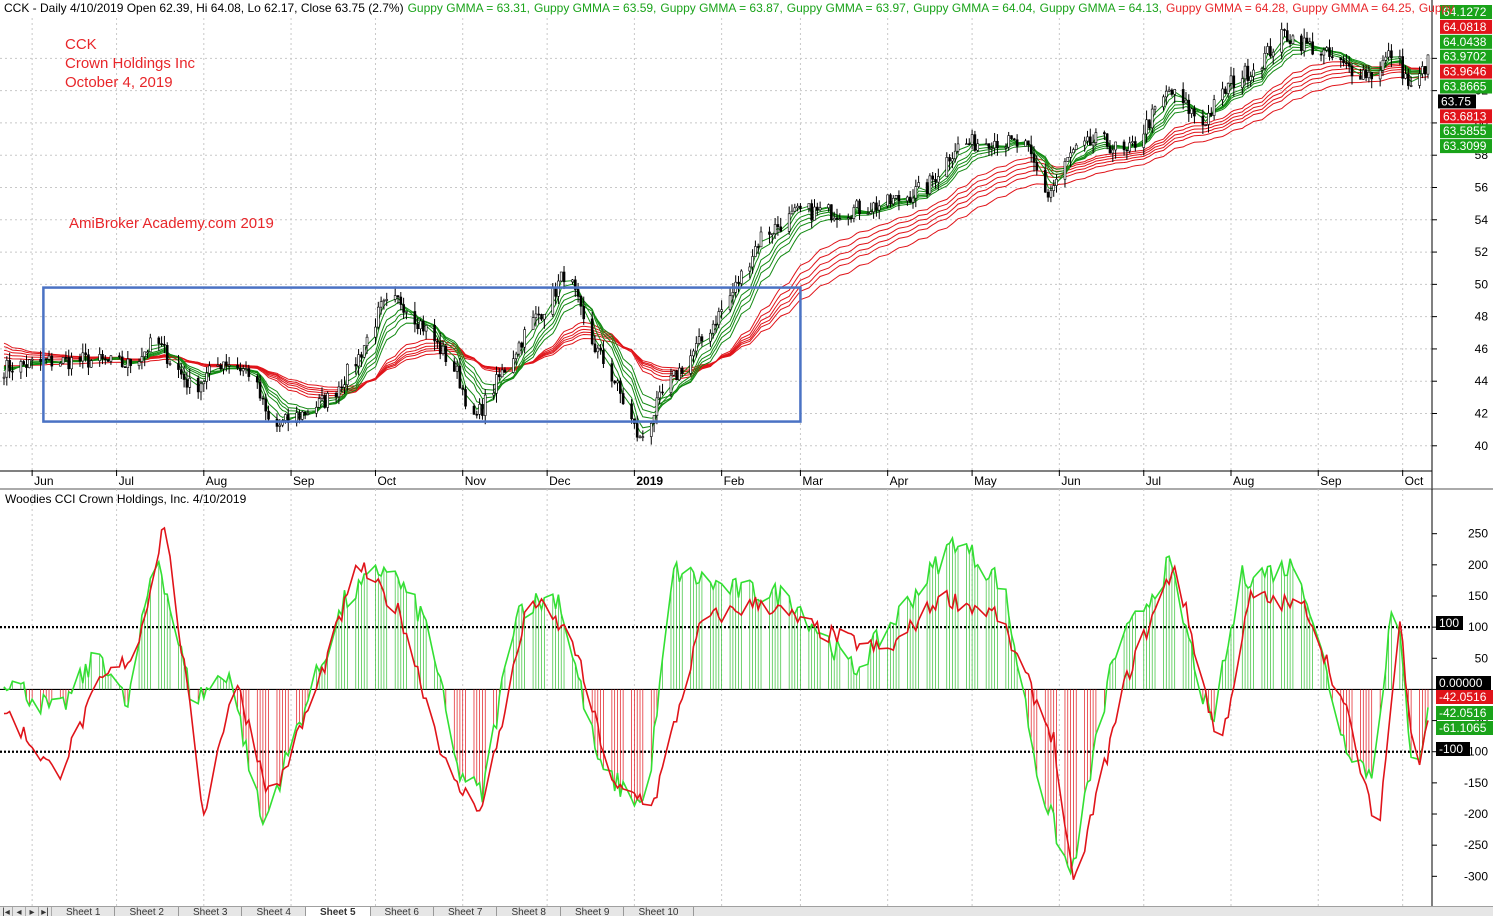  I want to click on gmma-value: Guppy GMMA = 64.25,, so click(1353, 8).